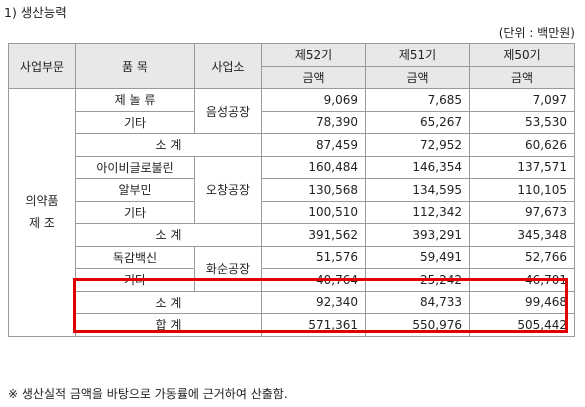  What do you see at coordinates (313, 145) in the screenshot?
I see `subtotal-52: 87,459` at bounding box center [313, 145].